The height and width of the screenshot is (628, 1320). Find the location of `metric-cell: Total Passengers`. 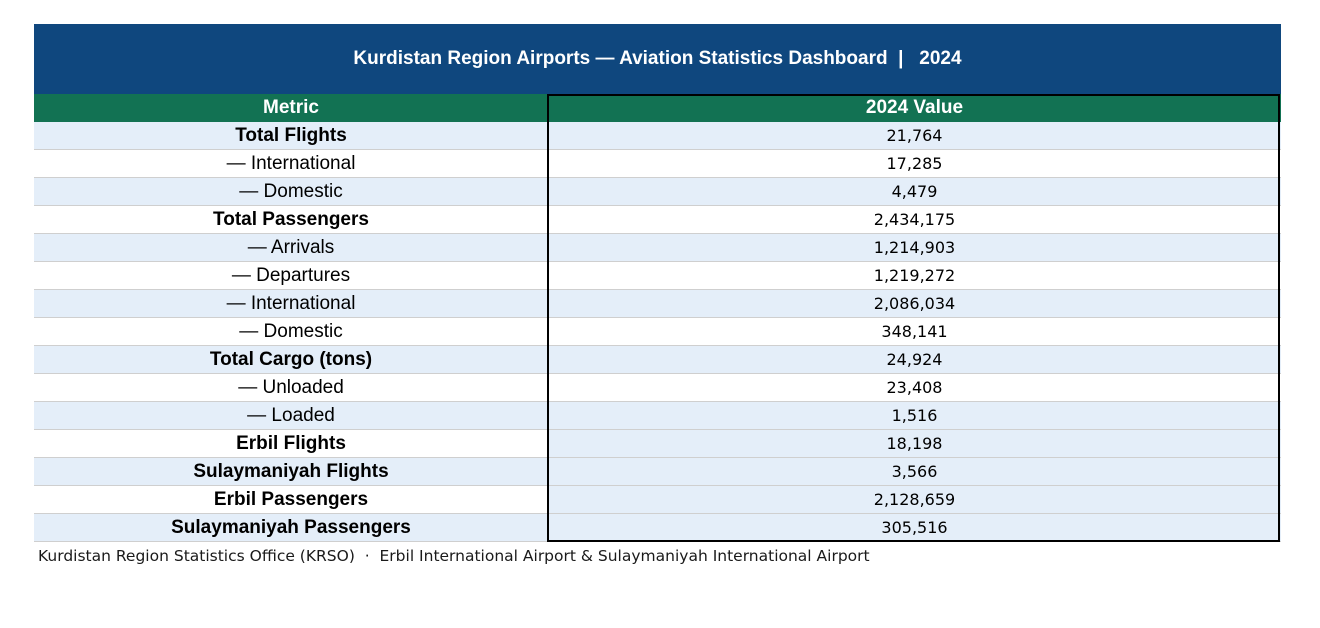

metric-cell: Total Passengers is located at coordinates (291, 220).